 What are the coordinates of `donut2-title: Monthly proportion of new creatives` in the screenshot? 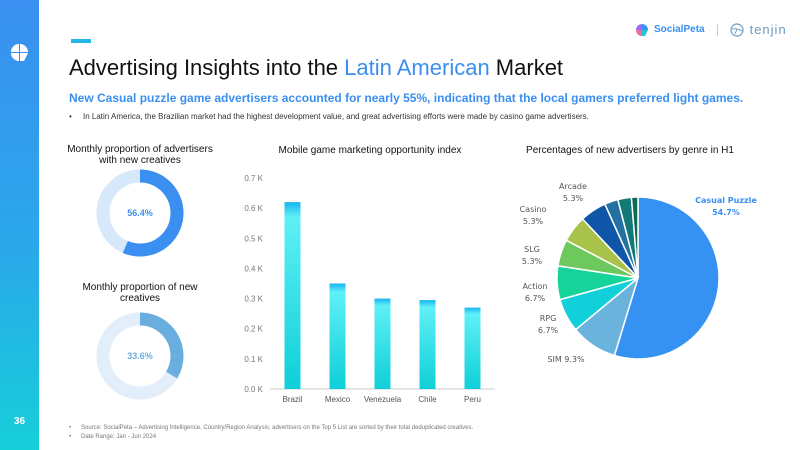 It's located at (140, 293).